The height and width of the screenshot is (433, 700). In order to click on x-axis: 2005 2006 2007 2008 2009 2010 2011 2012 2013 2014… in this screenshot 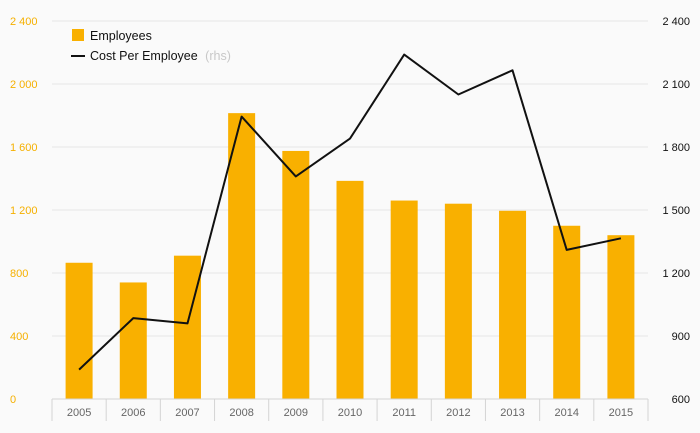, I will do `click(350, 409)`.